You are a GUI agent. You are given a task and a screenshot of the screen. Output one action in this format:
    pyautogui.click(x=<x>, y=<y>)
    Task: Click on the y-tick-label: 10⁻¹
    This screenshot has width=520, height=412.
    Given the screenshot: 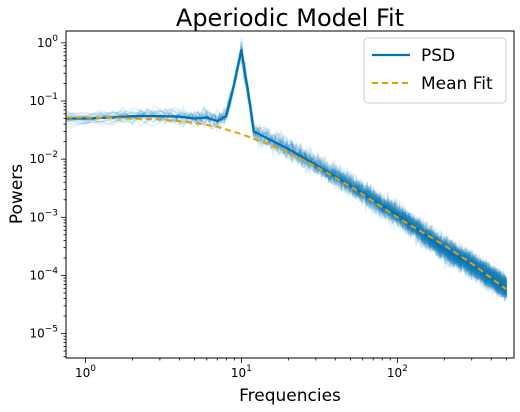 What is the action you would take?
    pyautogui.click(x=43, y=100)
    